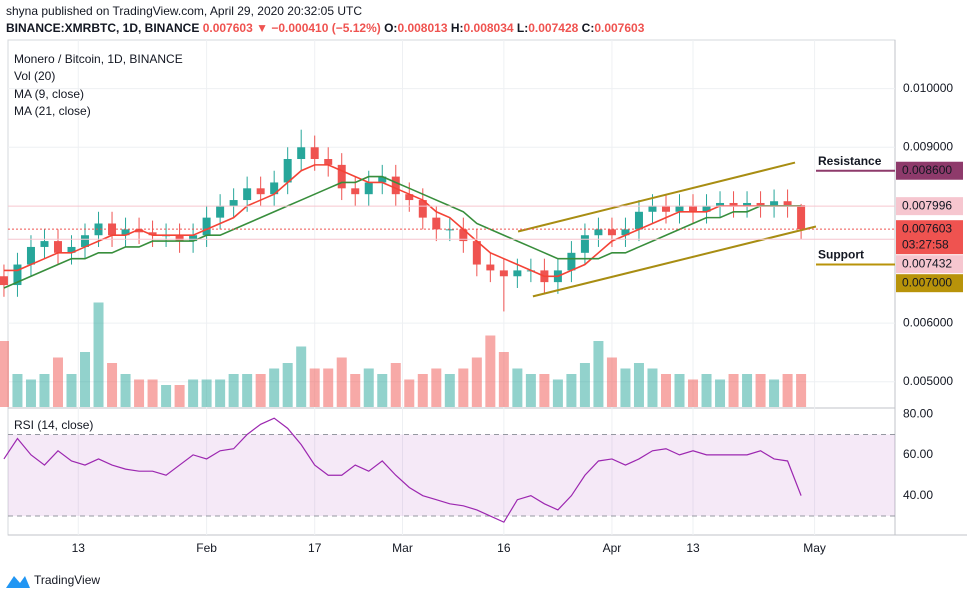 The image size is (967, 599). Describe the element at coordinates (850, 161) in the screenshot. I see `level-name: Resistance` at that location.